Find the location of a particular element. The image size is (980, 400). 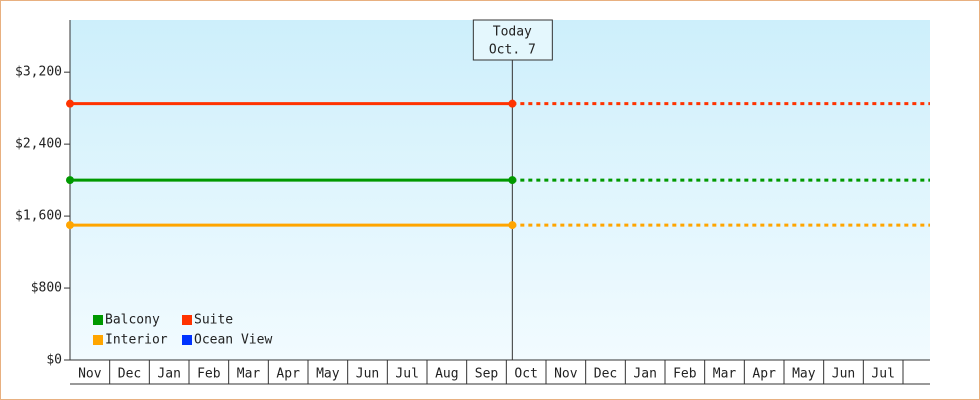

y-tick-label: $0 is located at coordinates (54, 360).